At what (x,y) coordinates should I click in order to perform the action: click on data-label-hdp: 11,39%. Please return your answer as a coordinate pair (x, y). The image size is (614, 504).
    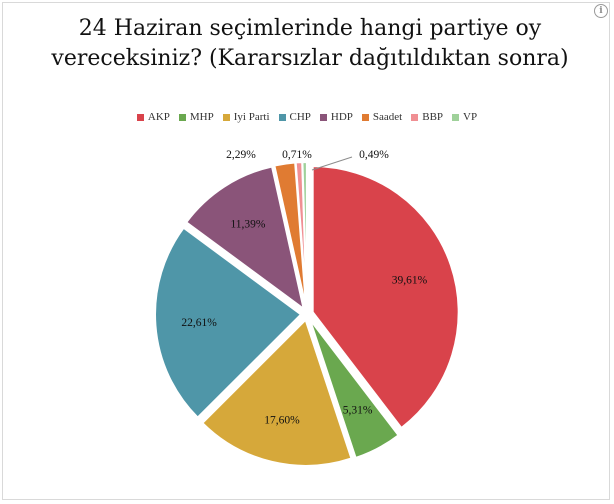
    Looking at the image, I should click on (247, 224).